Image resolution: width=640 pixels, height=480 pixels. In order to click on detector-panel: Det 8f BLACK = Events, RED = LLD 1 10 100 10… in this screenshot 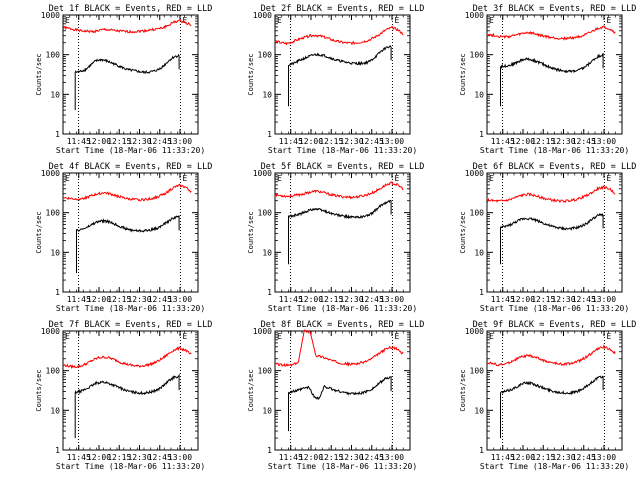, I will do `click(335, 395)`.